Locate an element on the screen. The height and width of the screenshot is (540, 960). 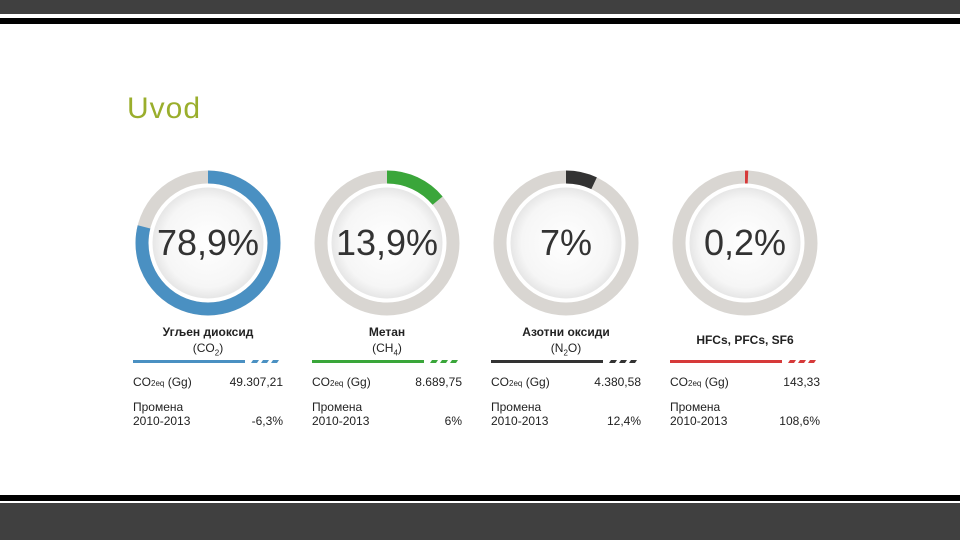
co2eq-row: CO2eq (Gg) 49.307,21 is located at coordinates (208, 382).